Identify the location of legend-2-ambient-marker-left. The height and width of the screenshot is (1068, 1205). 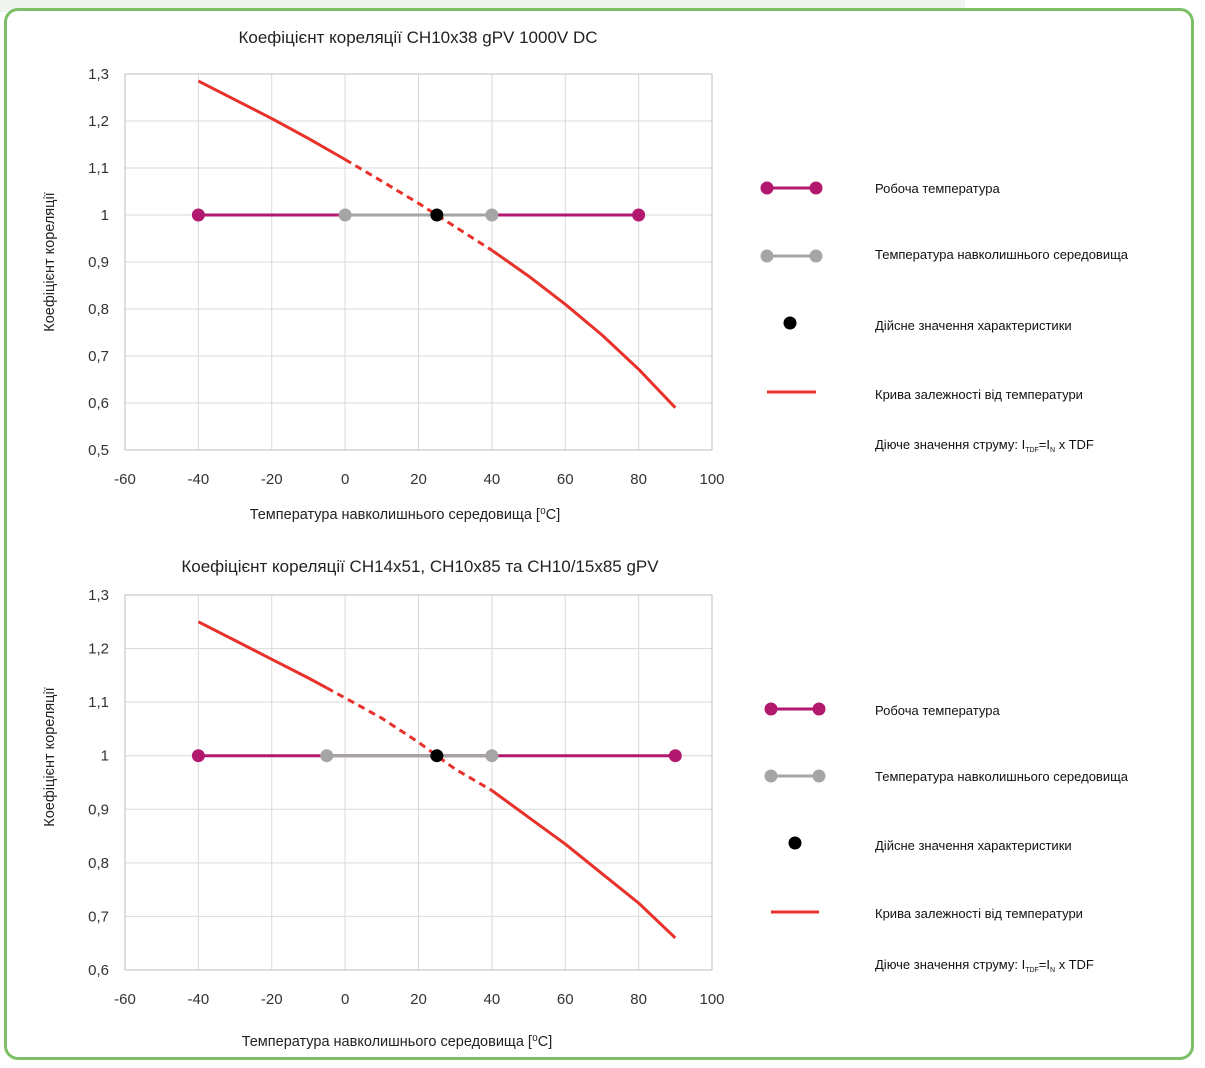
(771, 776).